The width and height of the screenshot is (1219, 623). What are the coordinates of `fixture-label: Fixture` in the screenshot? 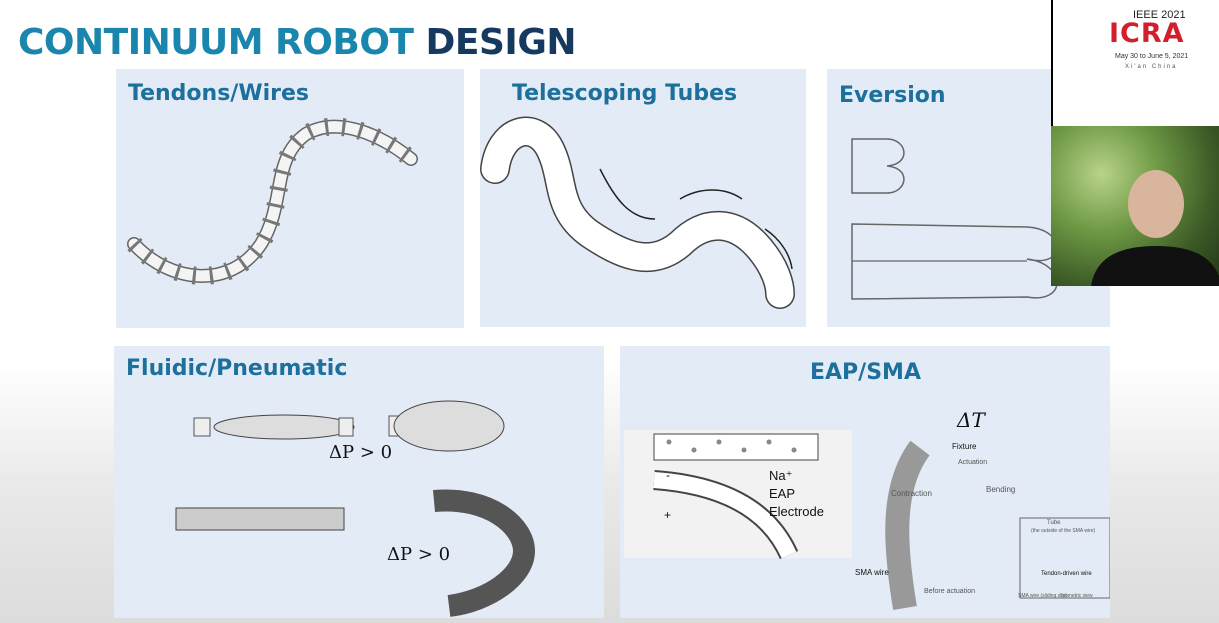 It's located at (964, 446).